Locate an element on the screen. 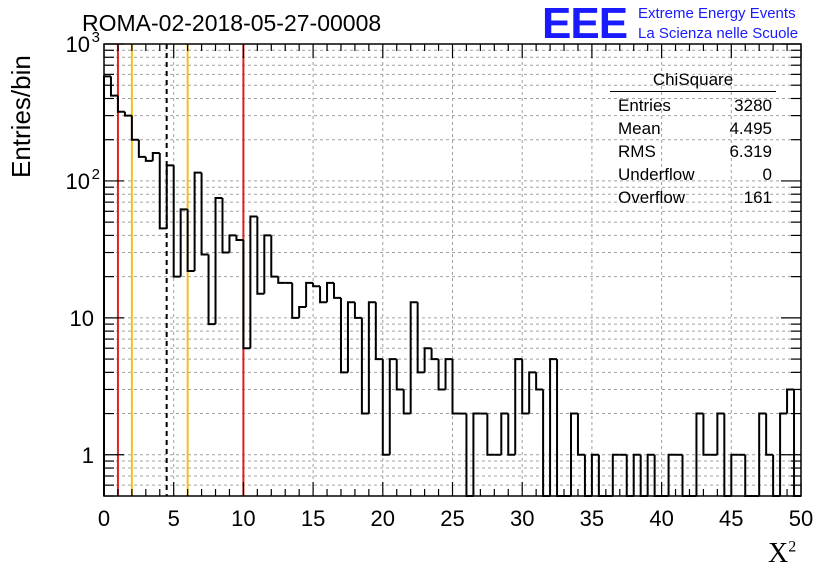  stats-label: Underflow is located at coordinates (656, 174).